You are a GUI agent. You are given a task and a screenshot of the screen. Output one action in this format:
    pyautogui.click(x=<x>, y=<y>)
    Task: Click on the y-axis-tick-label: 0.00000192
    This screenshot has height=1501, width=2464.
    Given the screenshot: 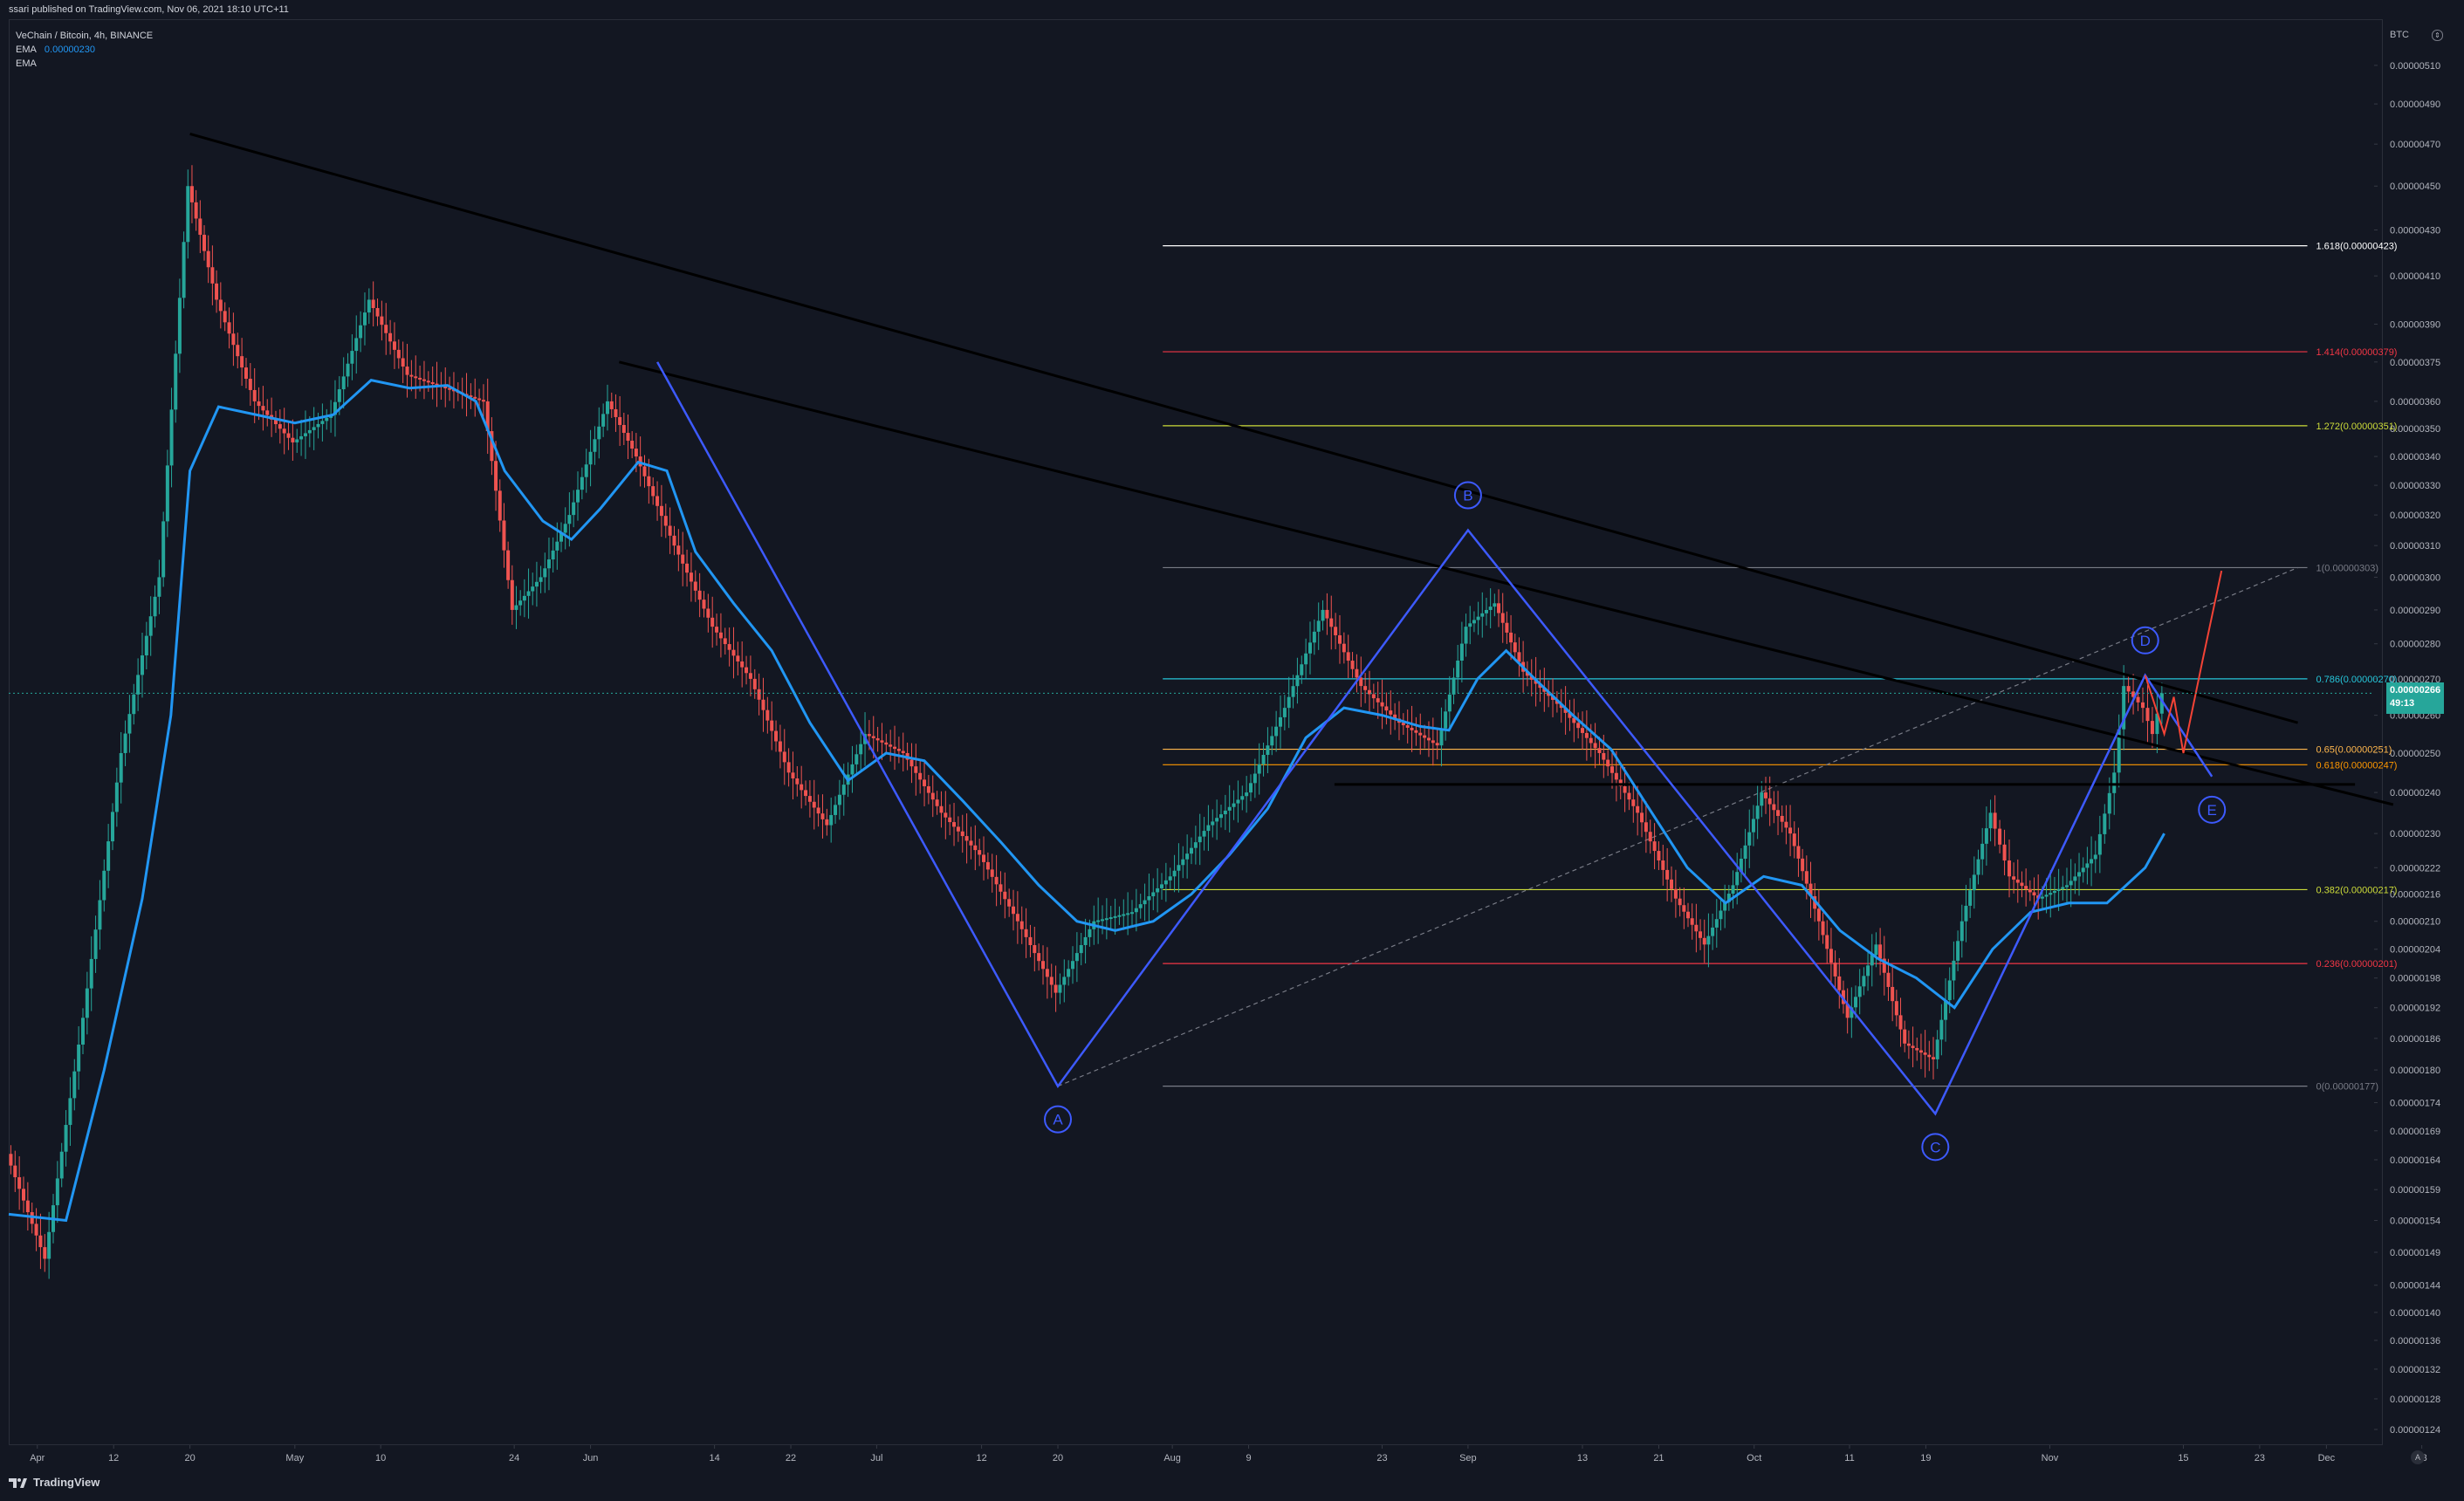 What is the action you would take?
    pyautogui.click(x=2415, y=1009)
    